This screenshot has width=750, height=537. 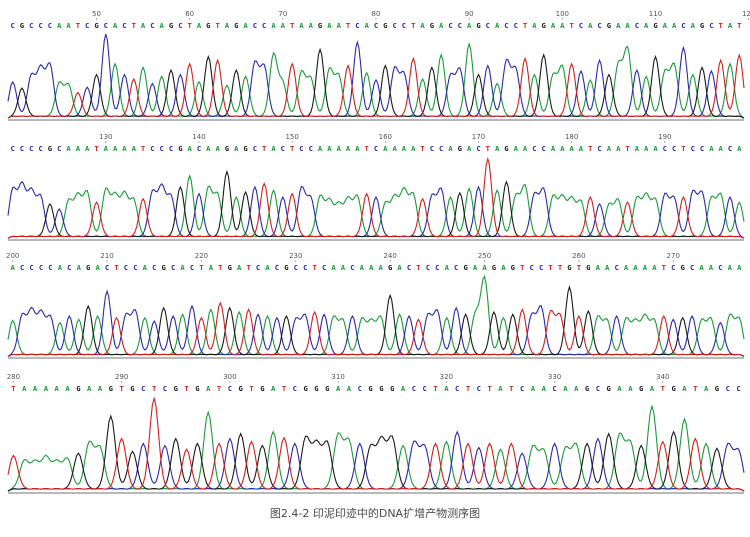 What do you see at coordinates (96, 14) in the screenshot?
I see `position-tick-label: 50` at bounding box center [96, 14].